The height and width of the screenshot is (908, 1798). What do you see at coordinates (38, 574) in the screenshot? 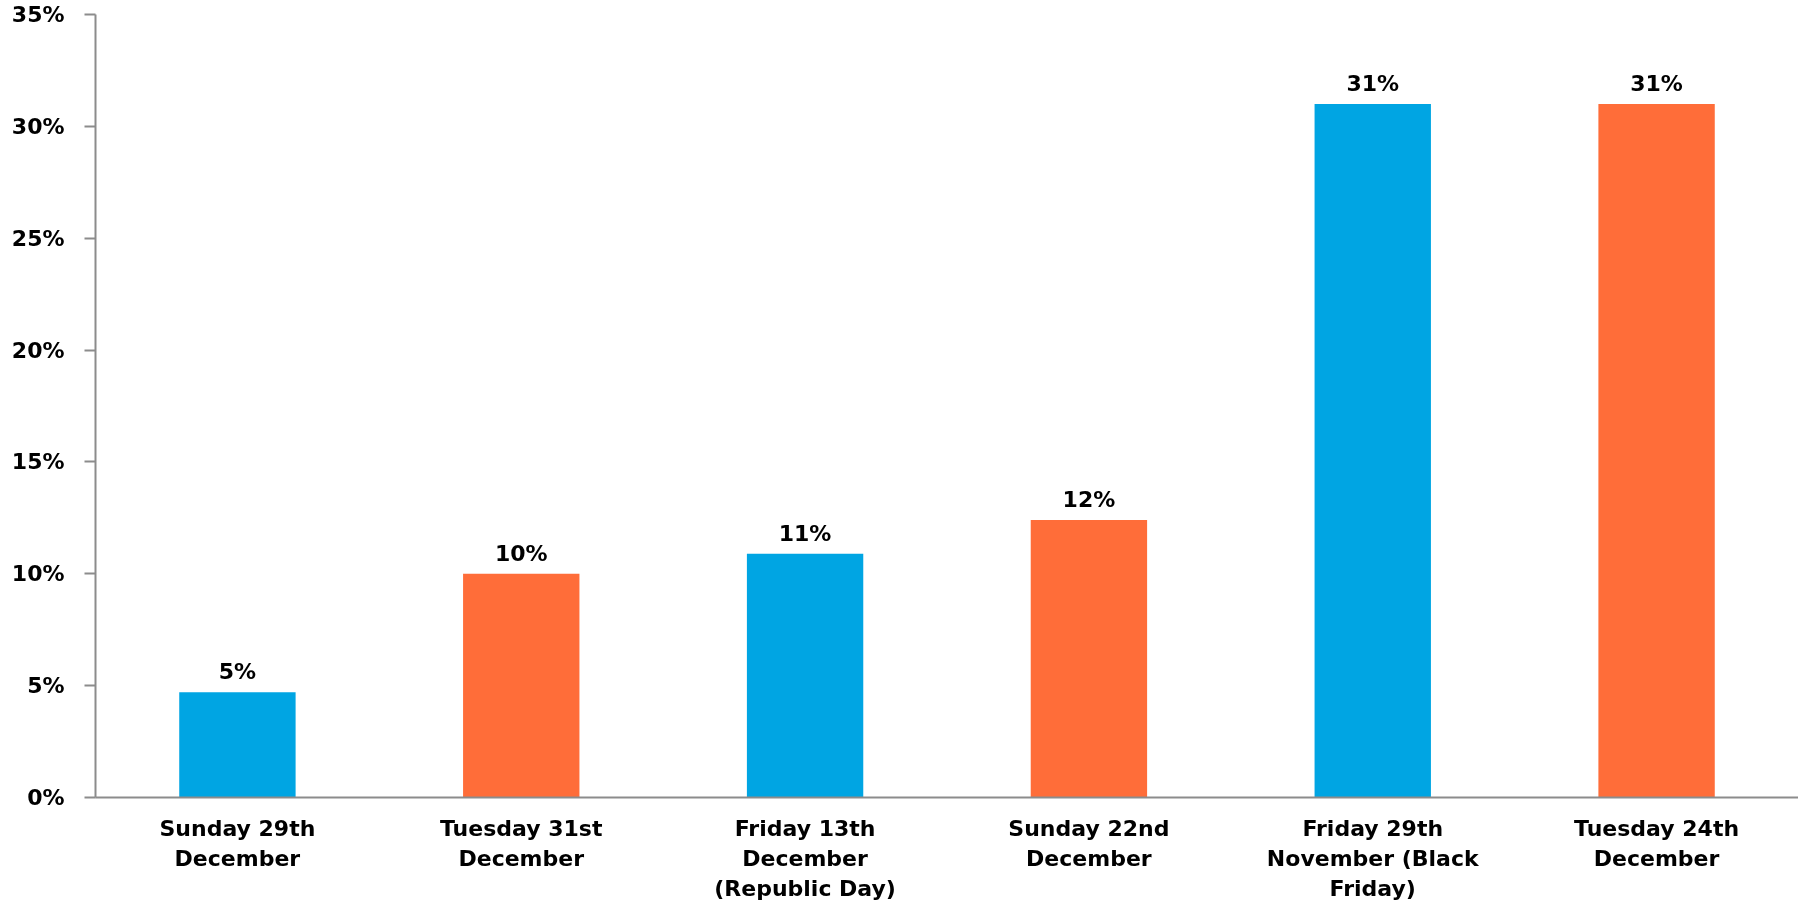
I see `y-tick-label: 10%` at bounding box center [38, 574].